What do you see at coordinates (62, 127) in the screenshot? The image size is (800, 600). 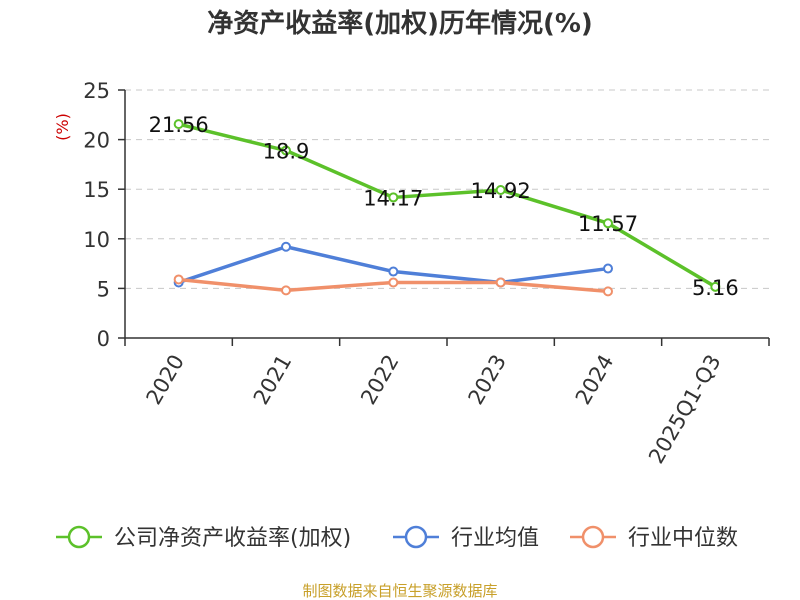 I see `y-axis-label: (%)` at bounding box center [62, 127].